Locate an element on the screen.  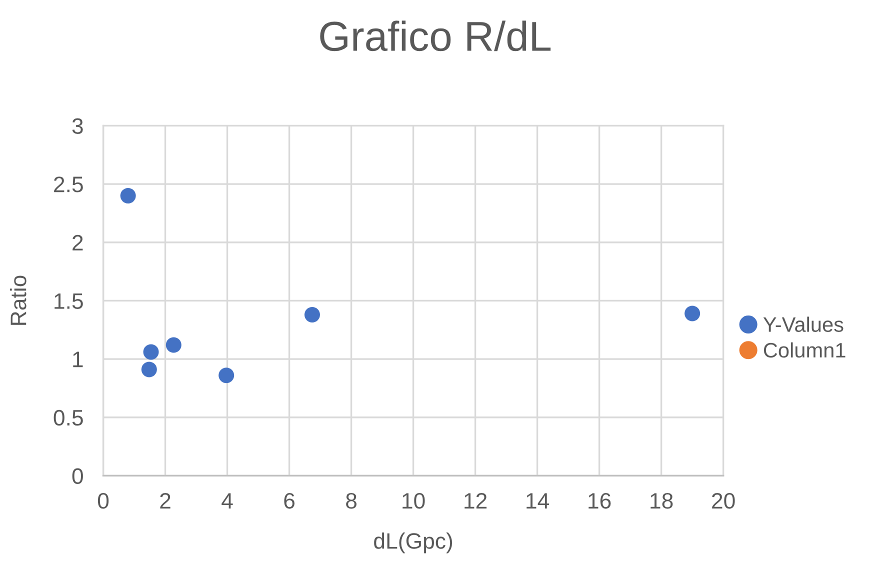
x-tick-label: 10 is located at coordinates (413, 500).